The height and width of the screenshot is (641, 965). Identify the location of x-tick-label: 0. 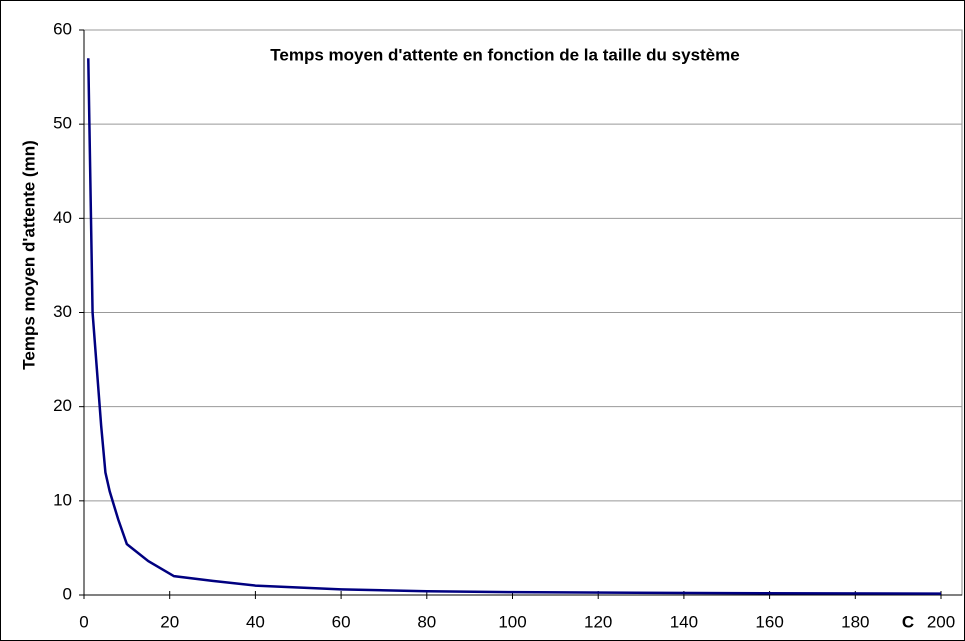
(83, 621).